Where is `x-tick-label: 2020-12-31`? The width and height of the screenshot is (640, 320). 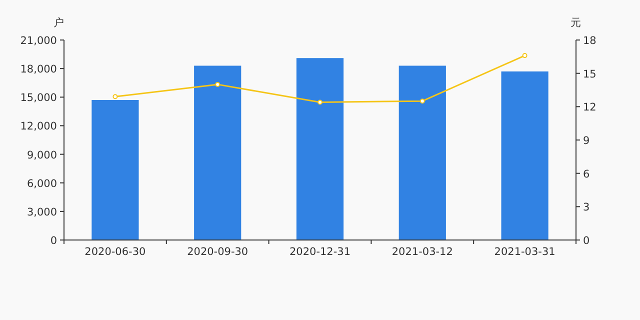
x-tick-label: 2020-12-31 is located at coordinates (320, 252).